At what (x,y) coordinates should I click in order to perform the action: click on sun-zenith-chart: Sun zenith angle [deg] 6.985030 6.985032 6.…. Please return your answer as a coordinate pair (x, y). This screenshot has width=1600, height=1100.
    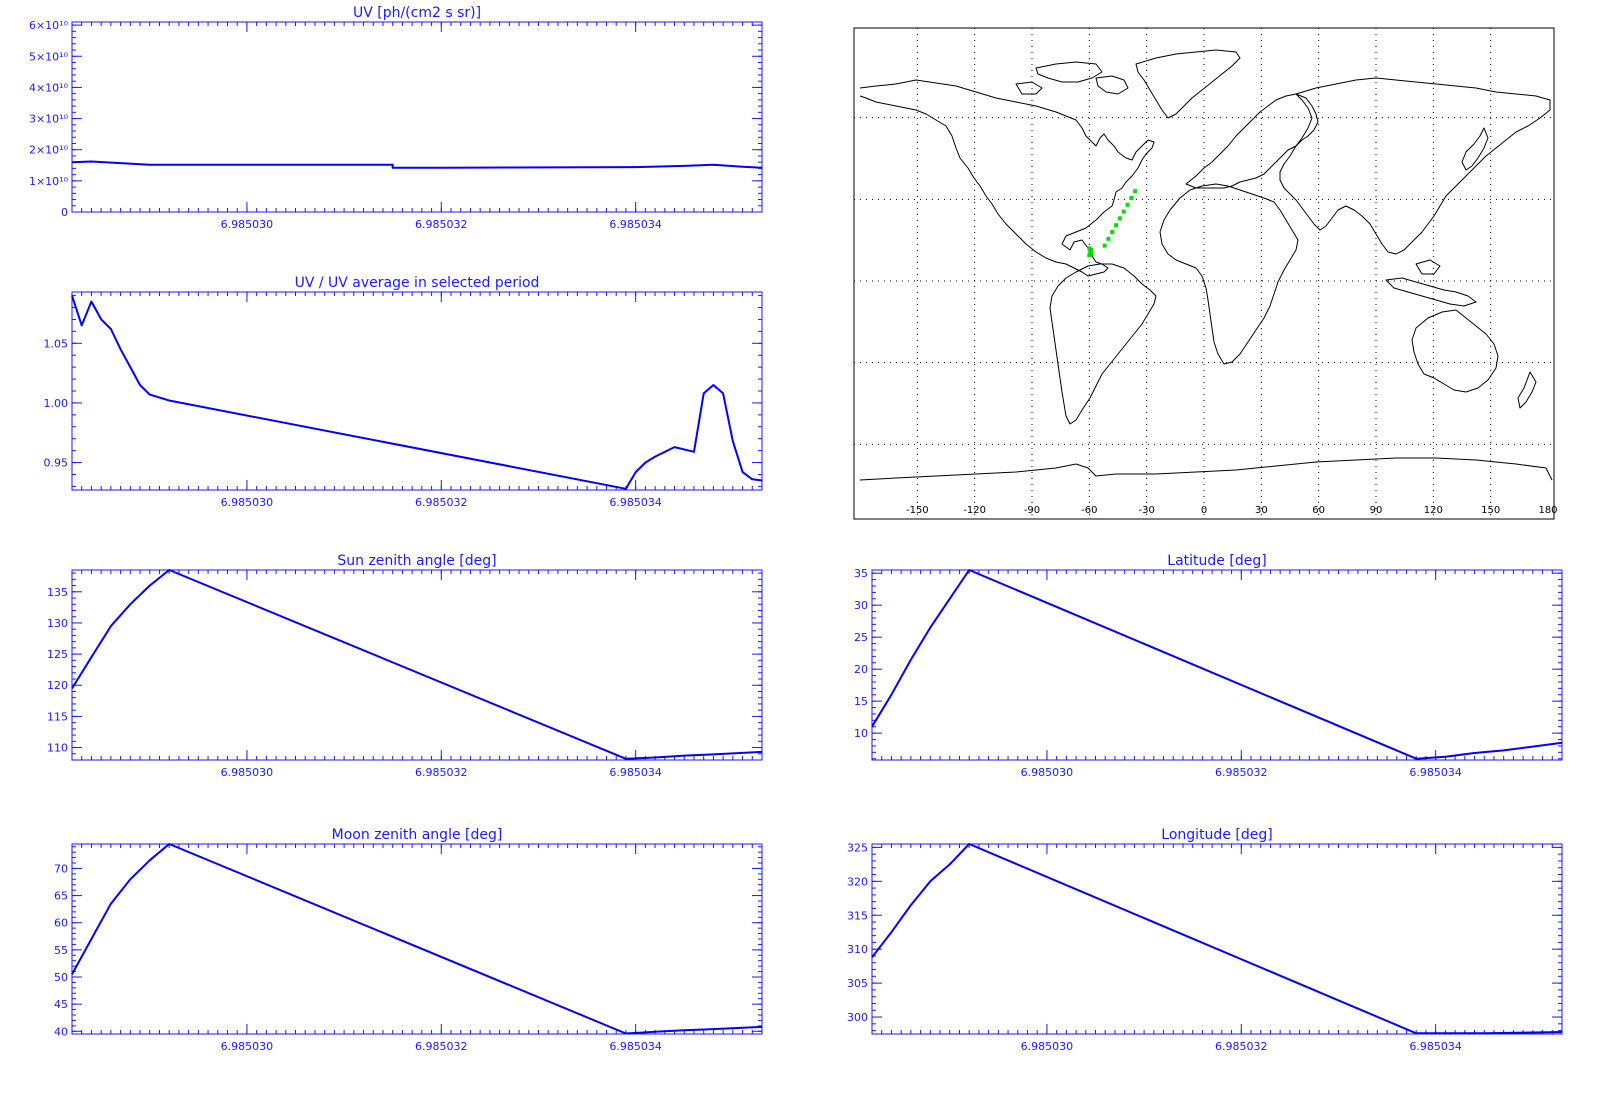
    Looking at the image, I should click on (405, 666).